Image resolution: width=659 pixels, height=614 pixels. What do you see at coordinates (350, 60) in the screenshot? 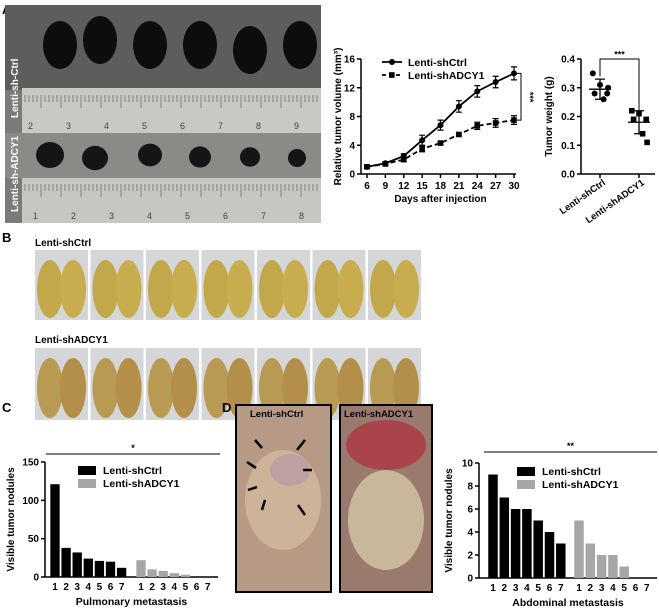
I see `y-tick-label: 16` at bounding box center [350, 60].